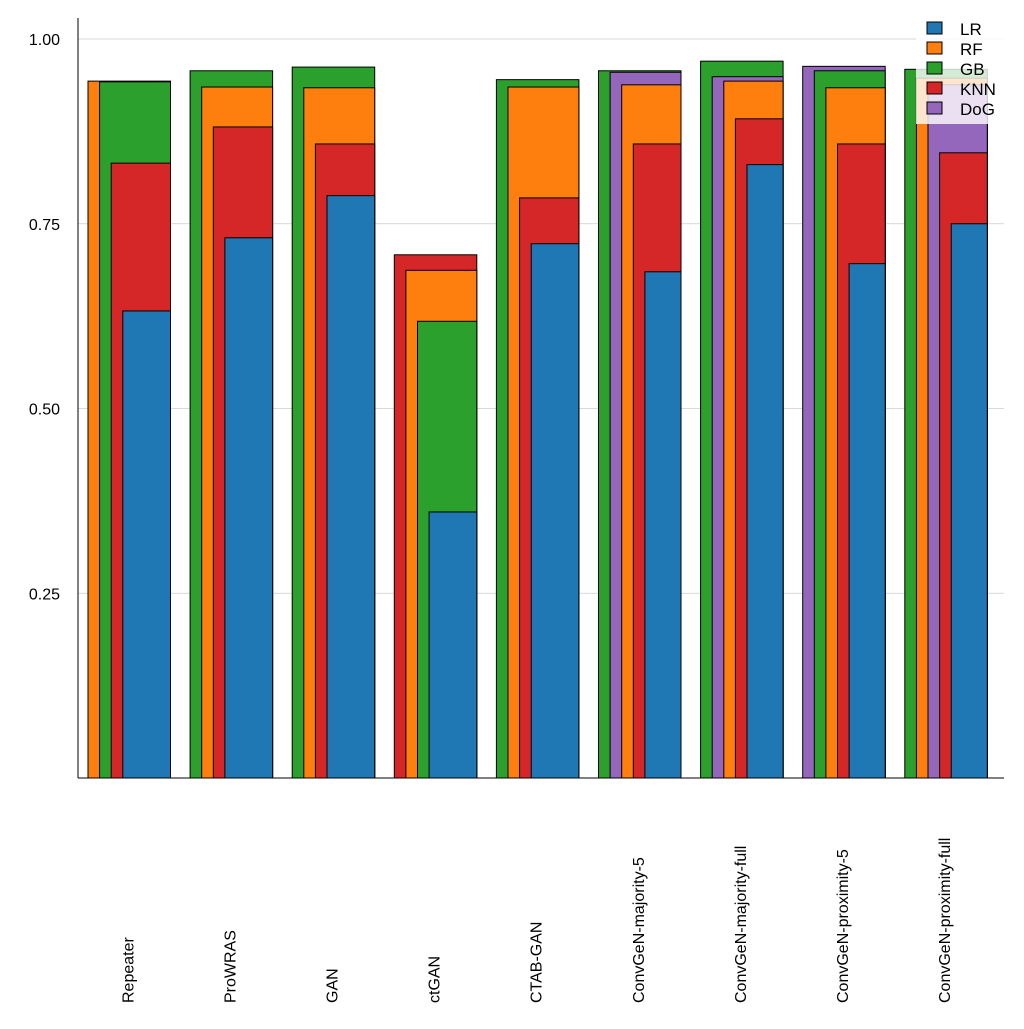  I want to click on x-tick-label: ConvGeN-majority-5, so click(639, 930).